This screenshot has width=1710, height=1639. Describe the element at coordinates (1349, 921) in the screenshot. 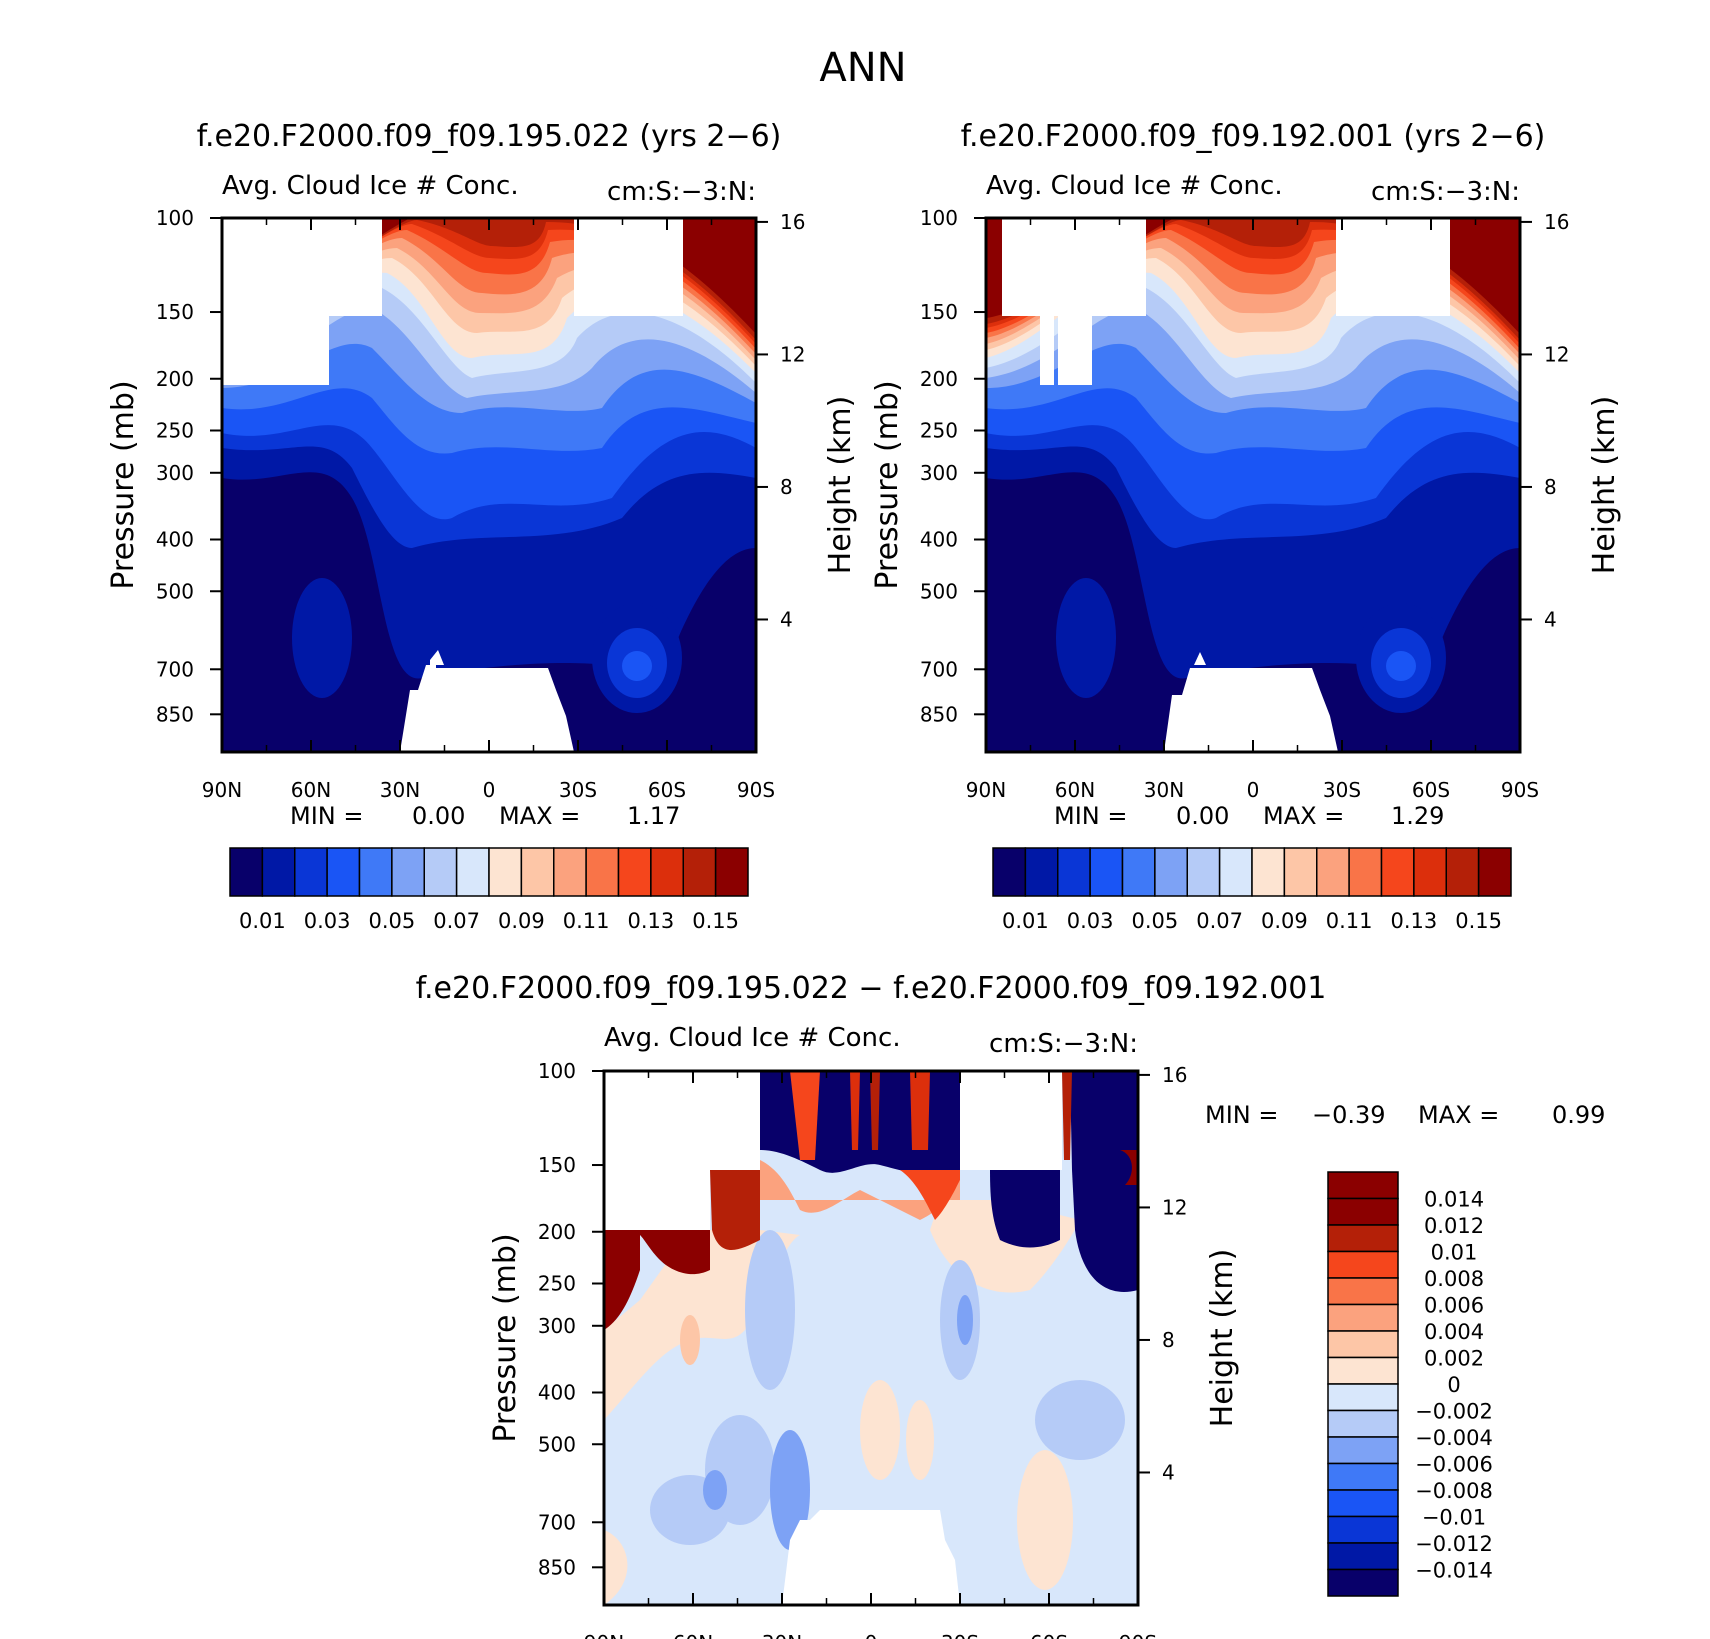

I see `colorbar-label: 0.11` at that location.